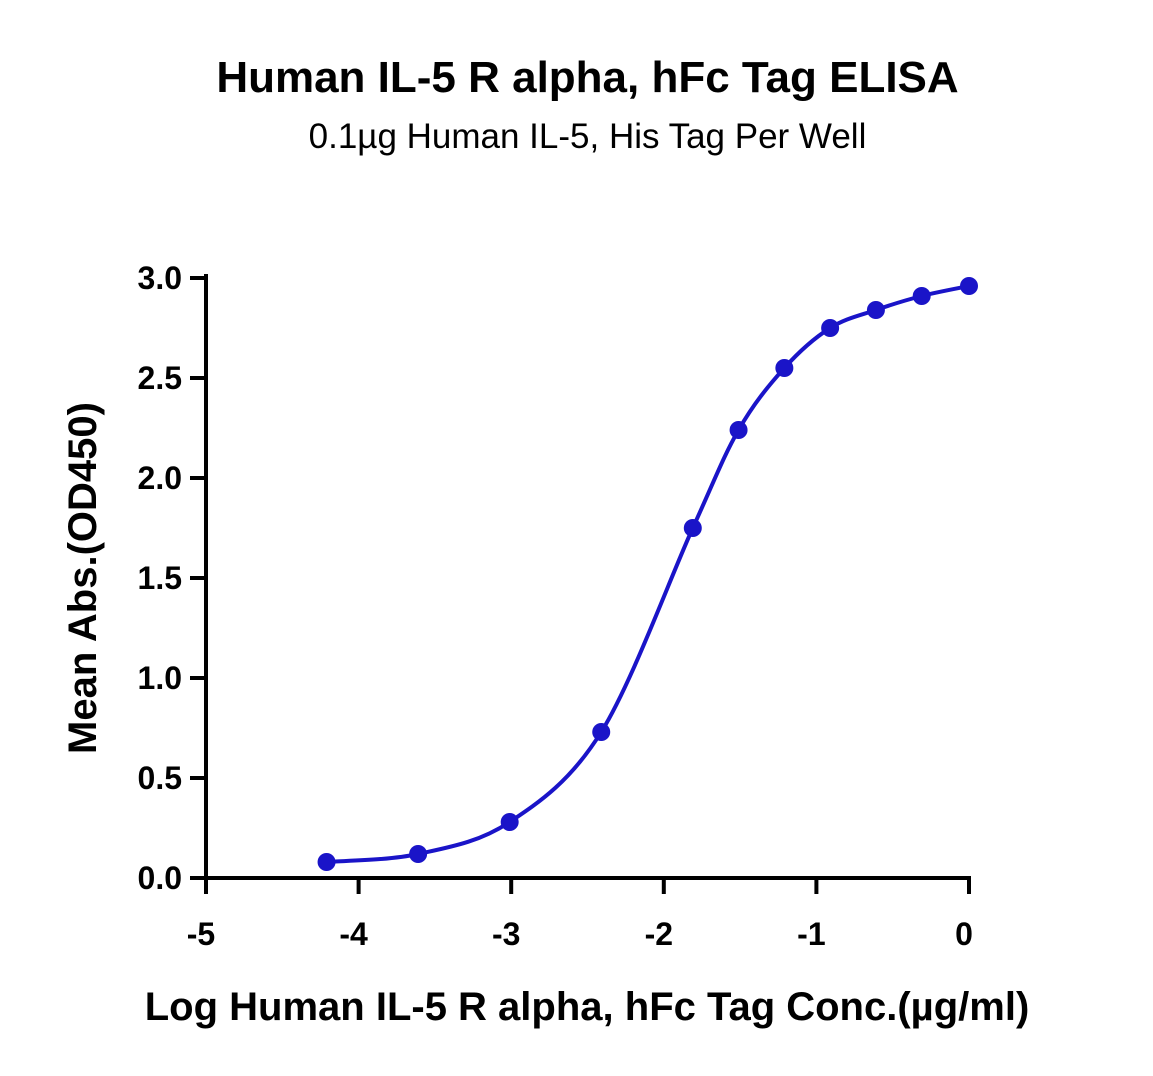 The image size is (1153, 1076). What do you see at coordinates (659, 934) in the screenshot?
I see `x-tick-label: -2` at bounding box center [659, 934].